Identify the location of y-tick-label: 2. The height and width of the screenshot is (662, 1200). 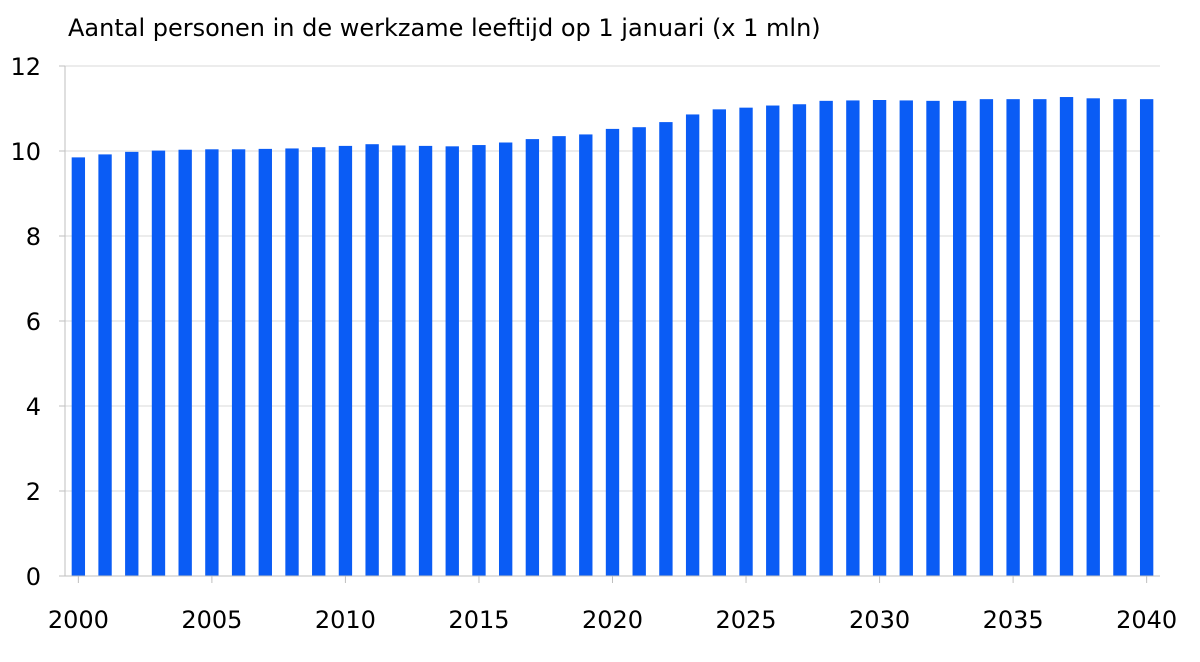
(33, 492).